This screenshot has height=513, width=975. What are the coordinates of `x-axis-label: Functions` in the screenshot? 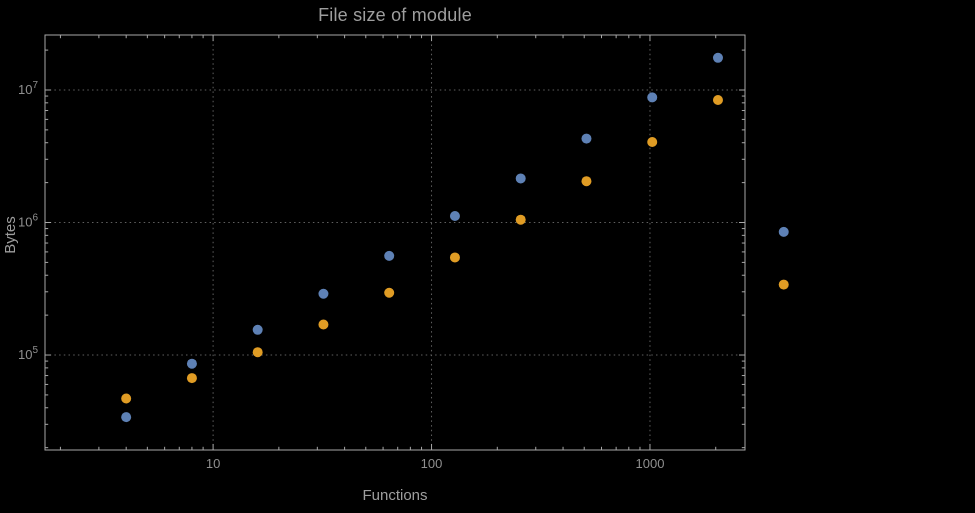 It's located at (395, 495).